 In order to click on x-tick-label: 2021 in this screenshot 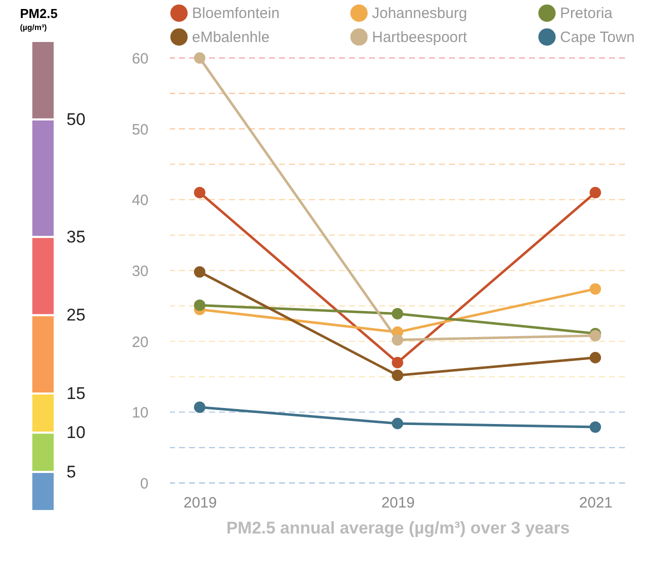, I will do `click(596, 503)`.